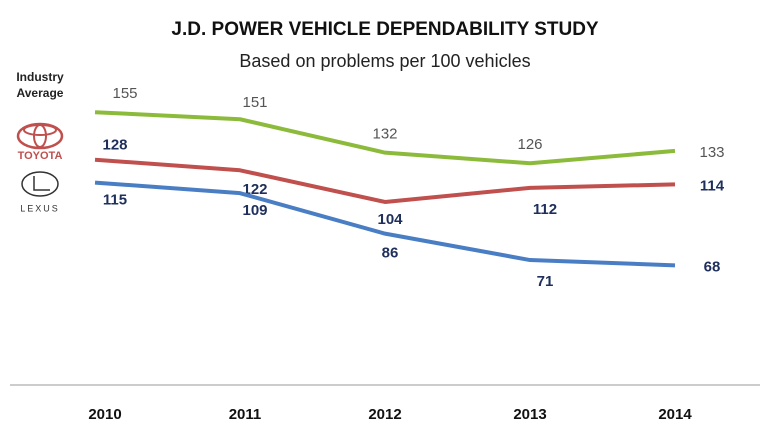 Image resolution: width=770 pixels, height=435 pixels. What do you see at coordinates (40, 156) in the screenshot?
I see `legend-label: TOYOTA` at bounding box center [40, 156].